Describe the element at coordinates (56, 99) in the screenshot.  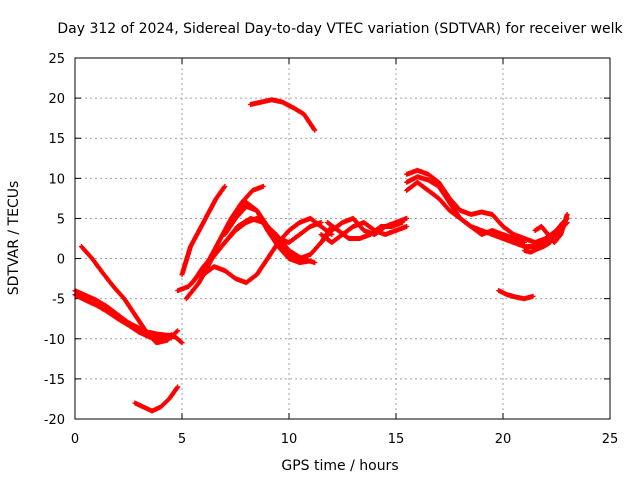
I see `y-tick-label: 20` at that location.